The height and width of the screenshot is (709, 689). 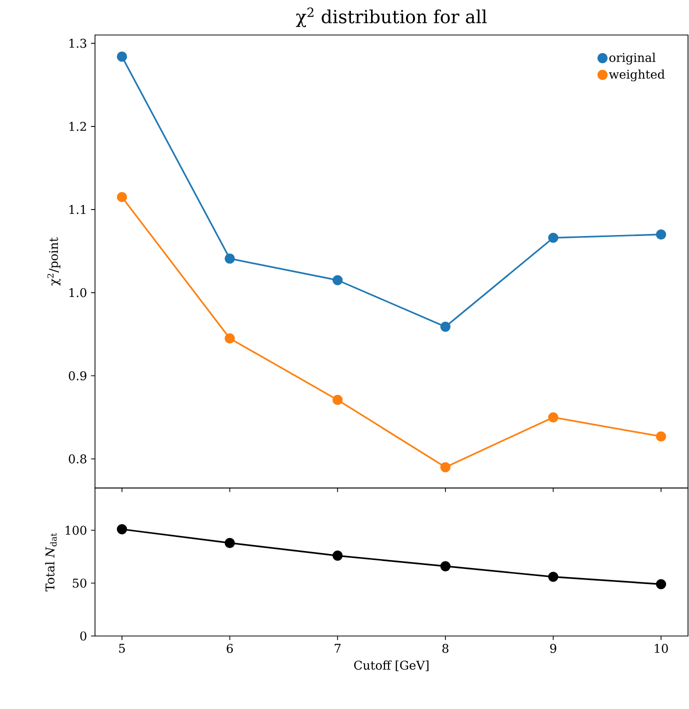 I want to click on y-tick-label: 0.9, so click(x=77, y=375).